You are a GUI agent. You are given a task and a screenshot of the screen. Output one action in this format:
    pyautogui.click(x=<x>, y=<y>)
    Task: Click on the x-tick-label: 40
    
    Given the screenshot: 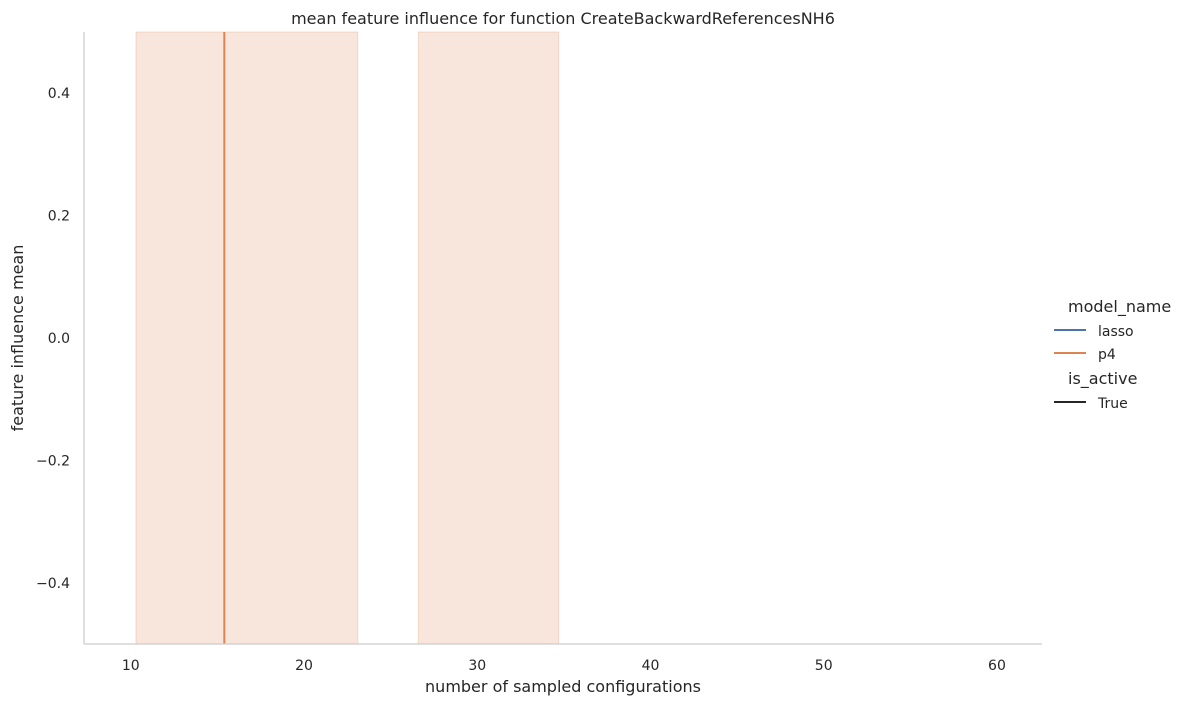 What is the action you would take?
    pyautogui.click(x=651, y=666)
    